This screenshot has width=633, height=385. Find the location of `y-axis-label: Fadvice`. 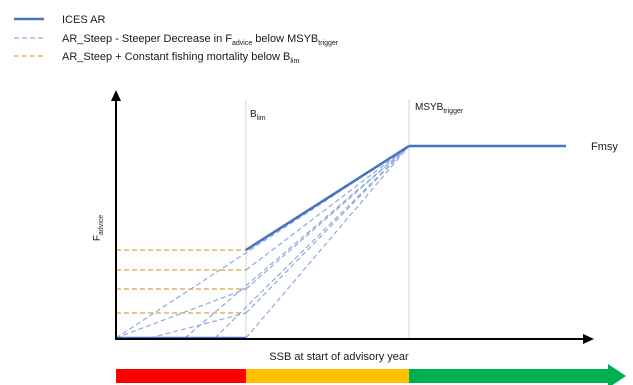

y-axis-label: Fadvice is located at coordinates (98, 228).